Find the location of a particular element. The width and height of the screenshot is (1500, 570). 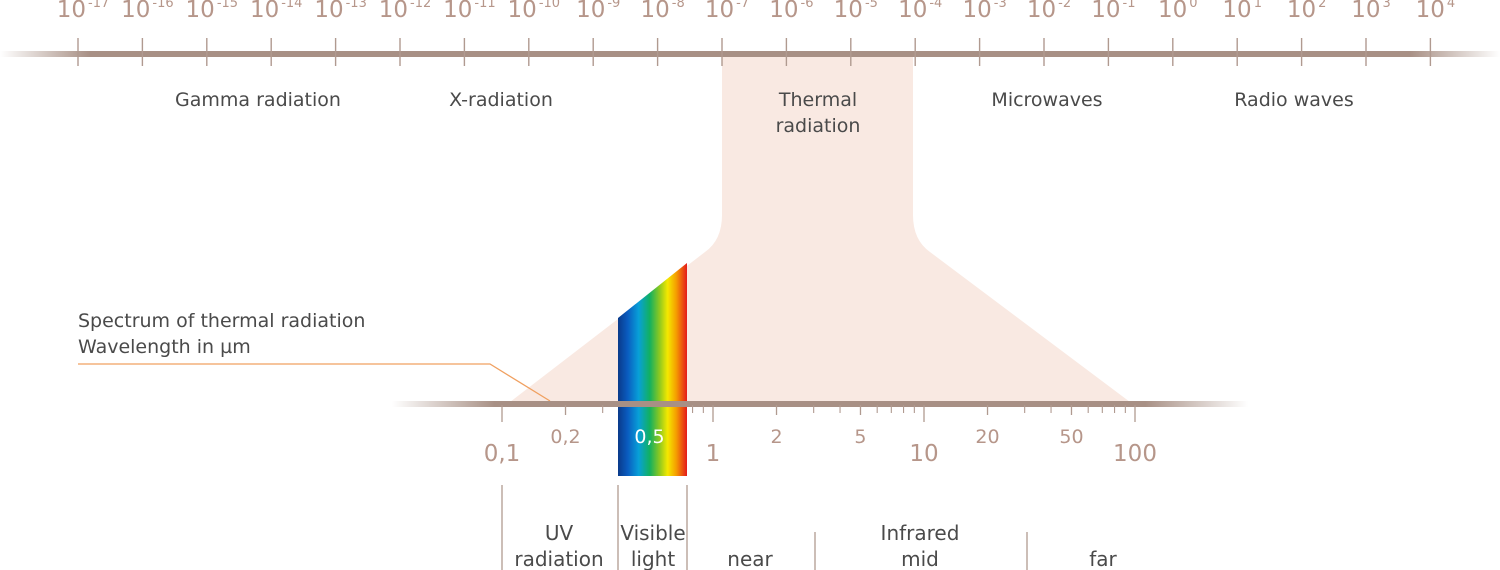

top-axis-label: 10 1 is located at coordinates (1242, 11).